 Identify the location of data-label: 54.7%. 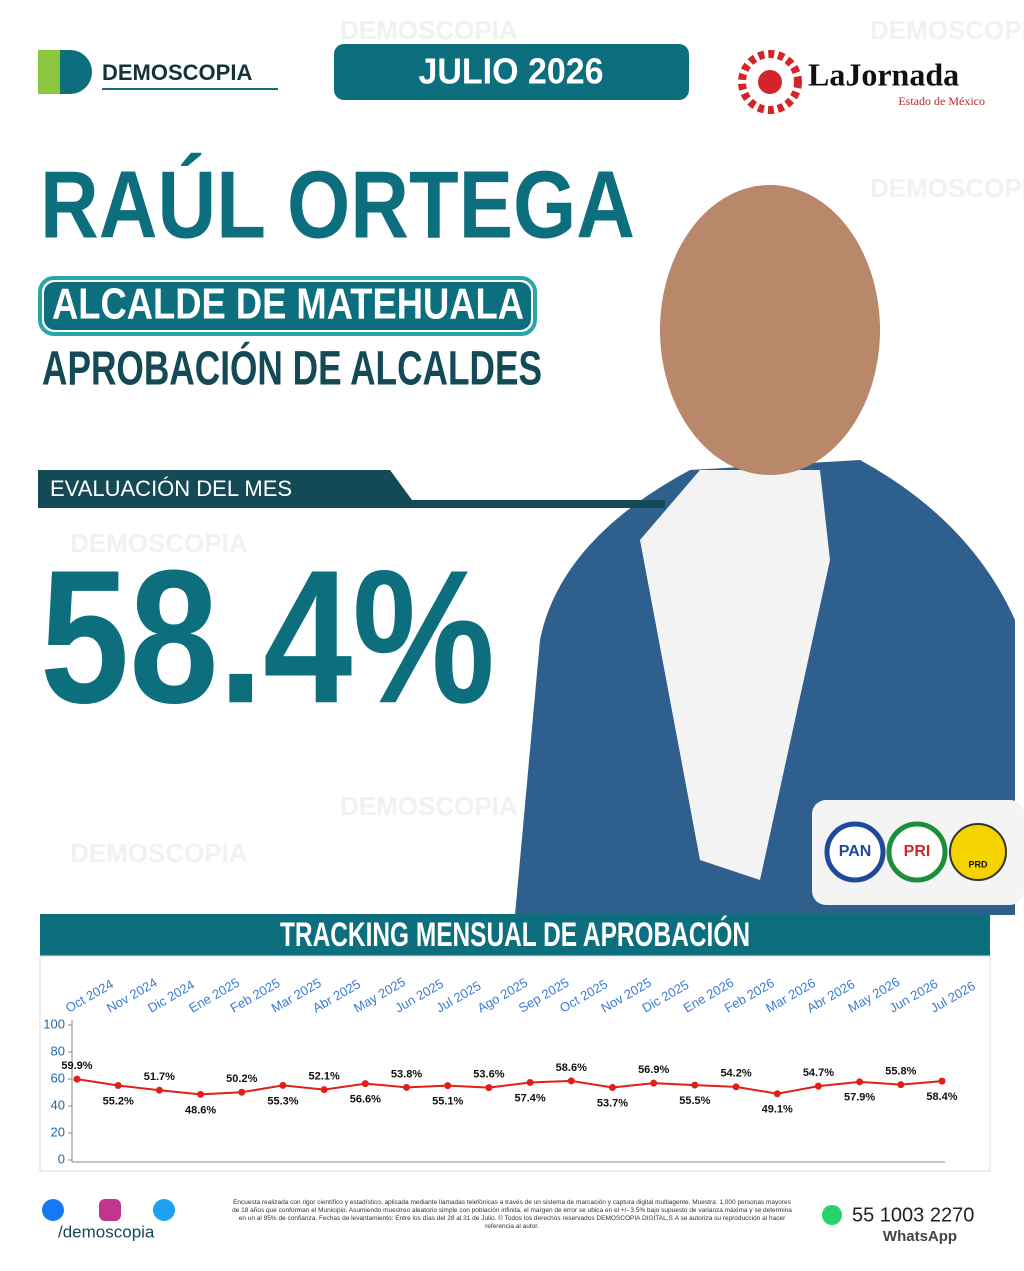
(818, 1073).